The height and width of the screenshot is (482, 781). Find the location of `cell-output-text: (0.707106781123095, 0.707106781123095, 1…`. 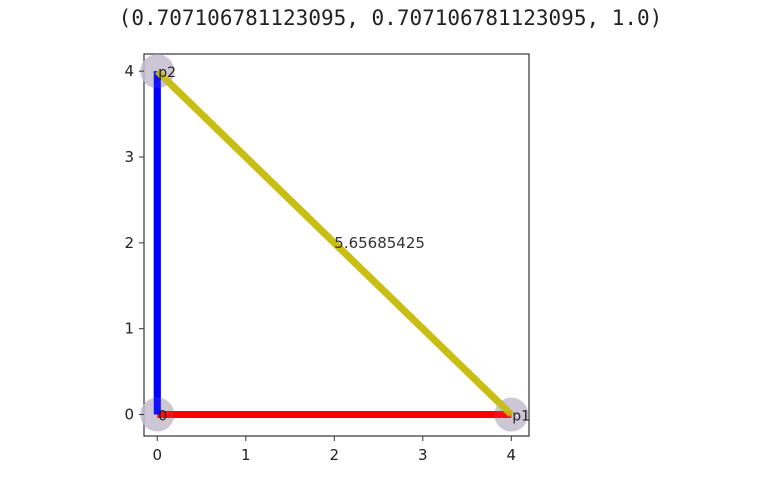

cell-output-text: (0.707106781123095, 0.707106781123095, 1… is located at coordinates (390, 18).